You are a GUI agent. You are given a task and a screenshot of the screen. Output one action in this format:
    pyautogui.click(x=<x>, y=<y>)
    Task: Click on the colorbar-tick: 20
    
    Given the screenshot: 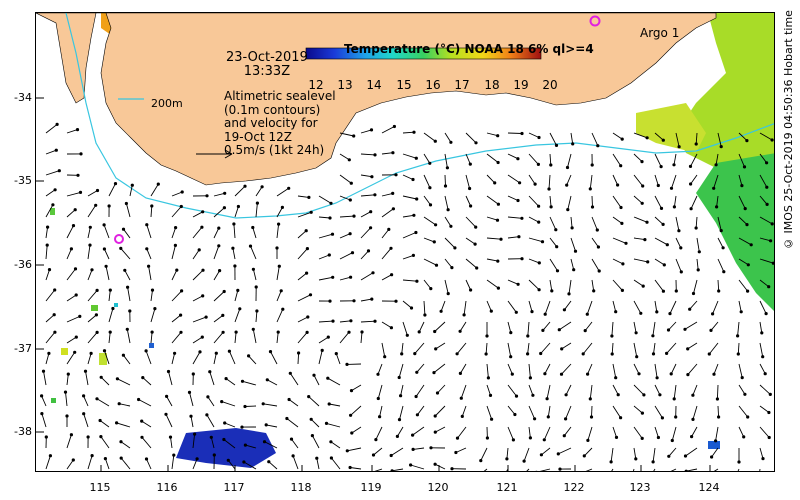 What is the action you would take?
    pyautogui.click(x=550, y=85)
    